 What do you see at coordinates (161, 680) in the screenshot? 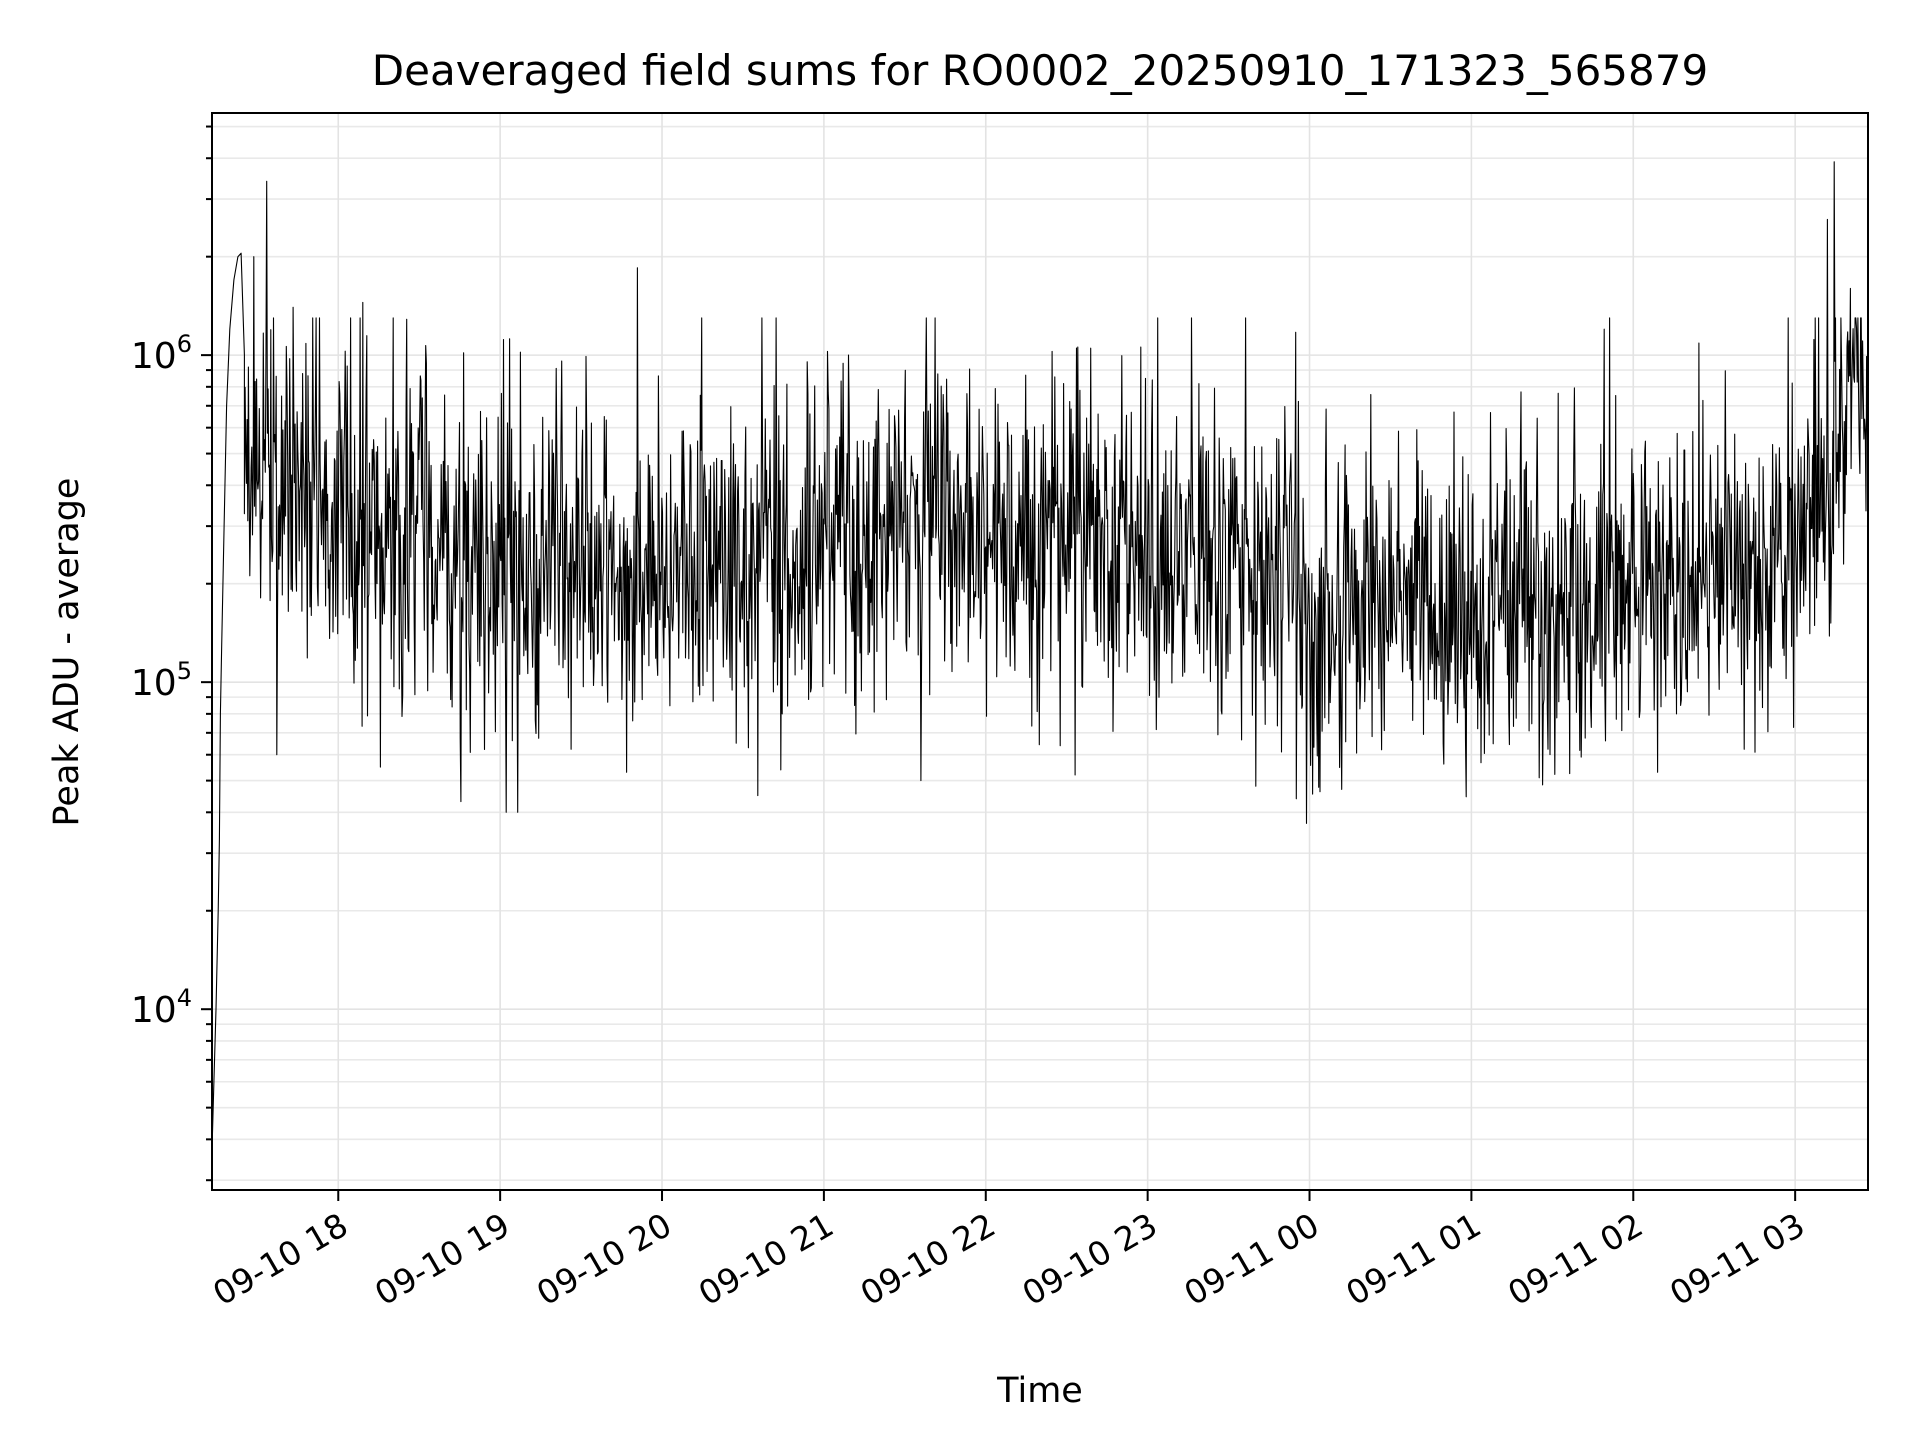
I see `y-tick-label: 10⁵` at bounding box center [161, 680].